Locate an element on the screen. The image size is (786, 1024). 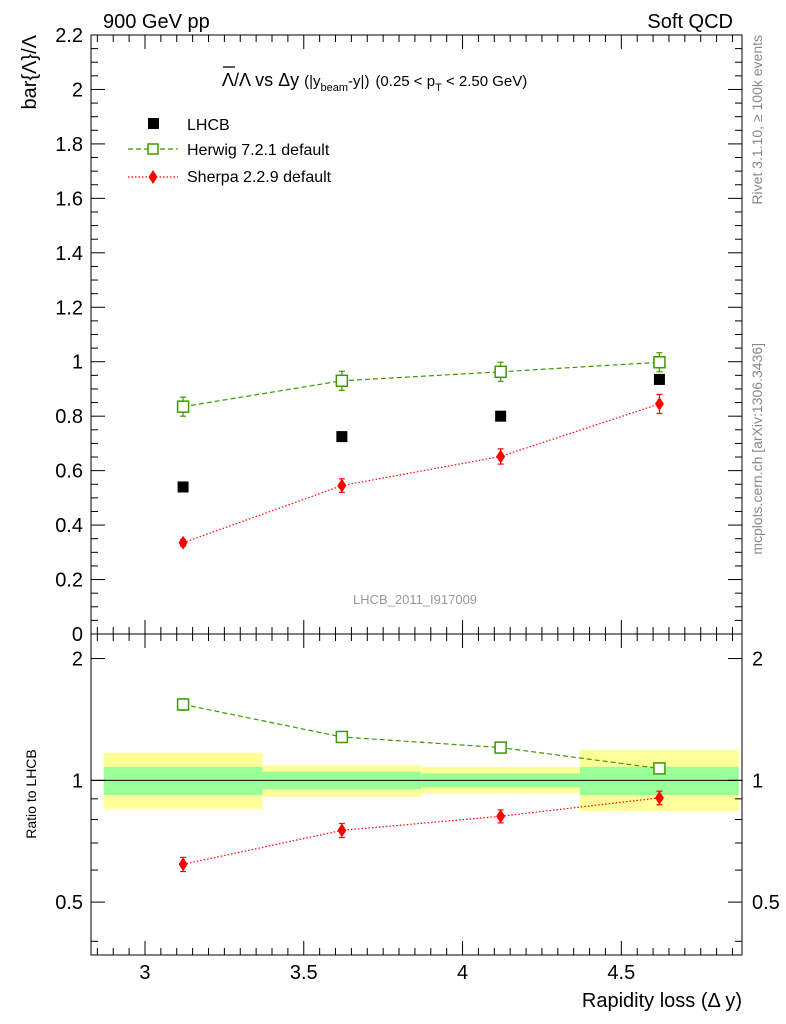
legend-marker-lhcb is located at coordinates (153, 123).